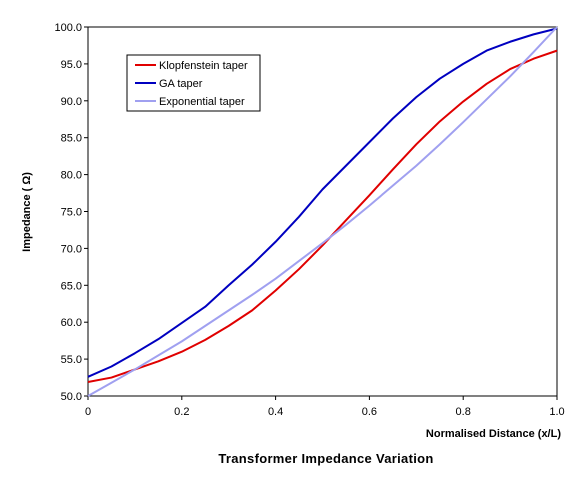  Describe the element at coordinates (71, 323) in the screenshot. I see `y-tick-label: 60.0` at that location.